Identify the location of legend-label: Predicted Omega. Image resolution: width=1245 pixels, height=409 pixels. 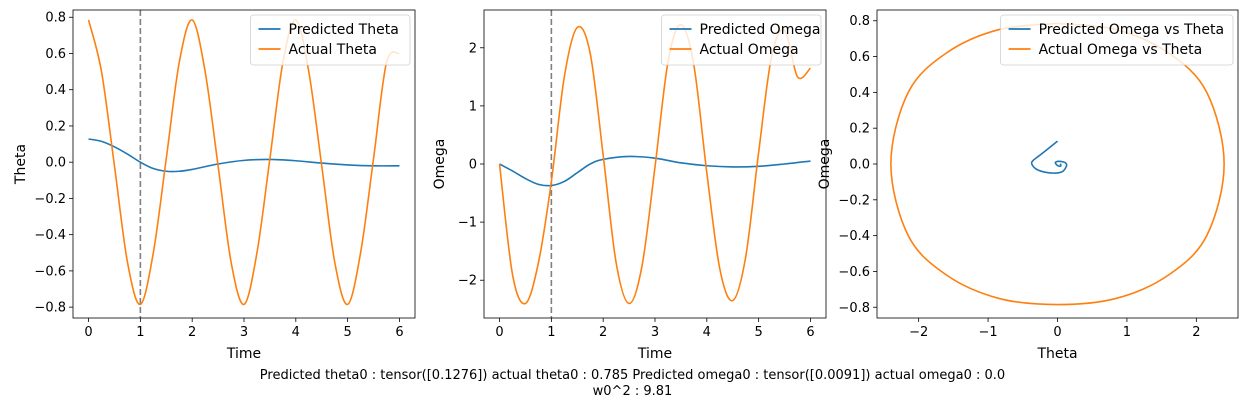
(760, 30).